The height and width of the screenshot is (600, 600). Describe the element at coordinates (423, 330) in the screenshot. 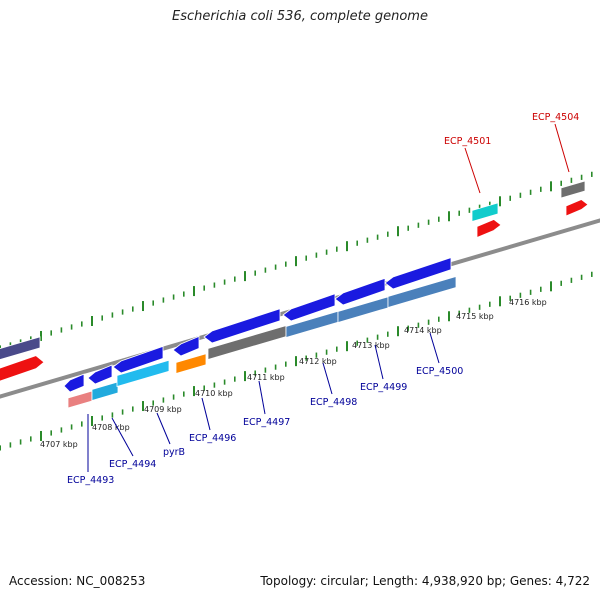

I see `scale-label: 4714 kbp` at that location.